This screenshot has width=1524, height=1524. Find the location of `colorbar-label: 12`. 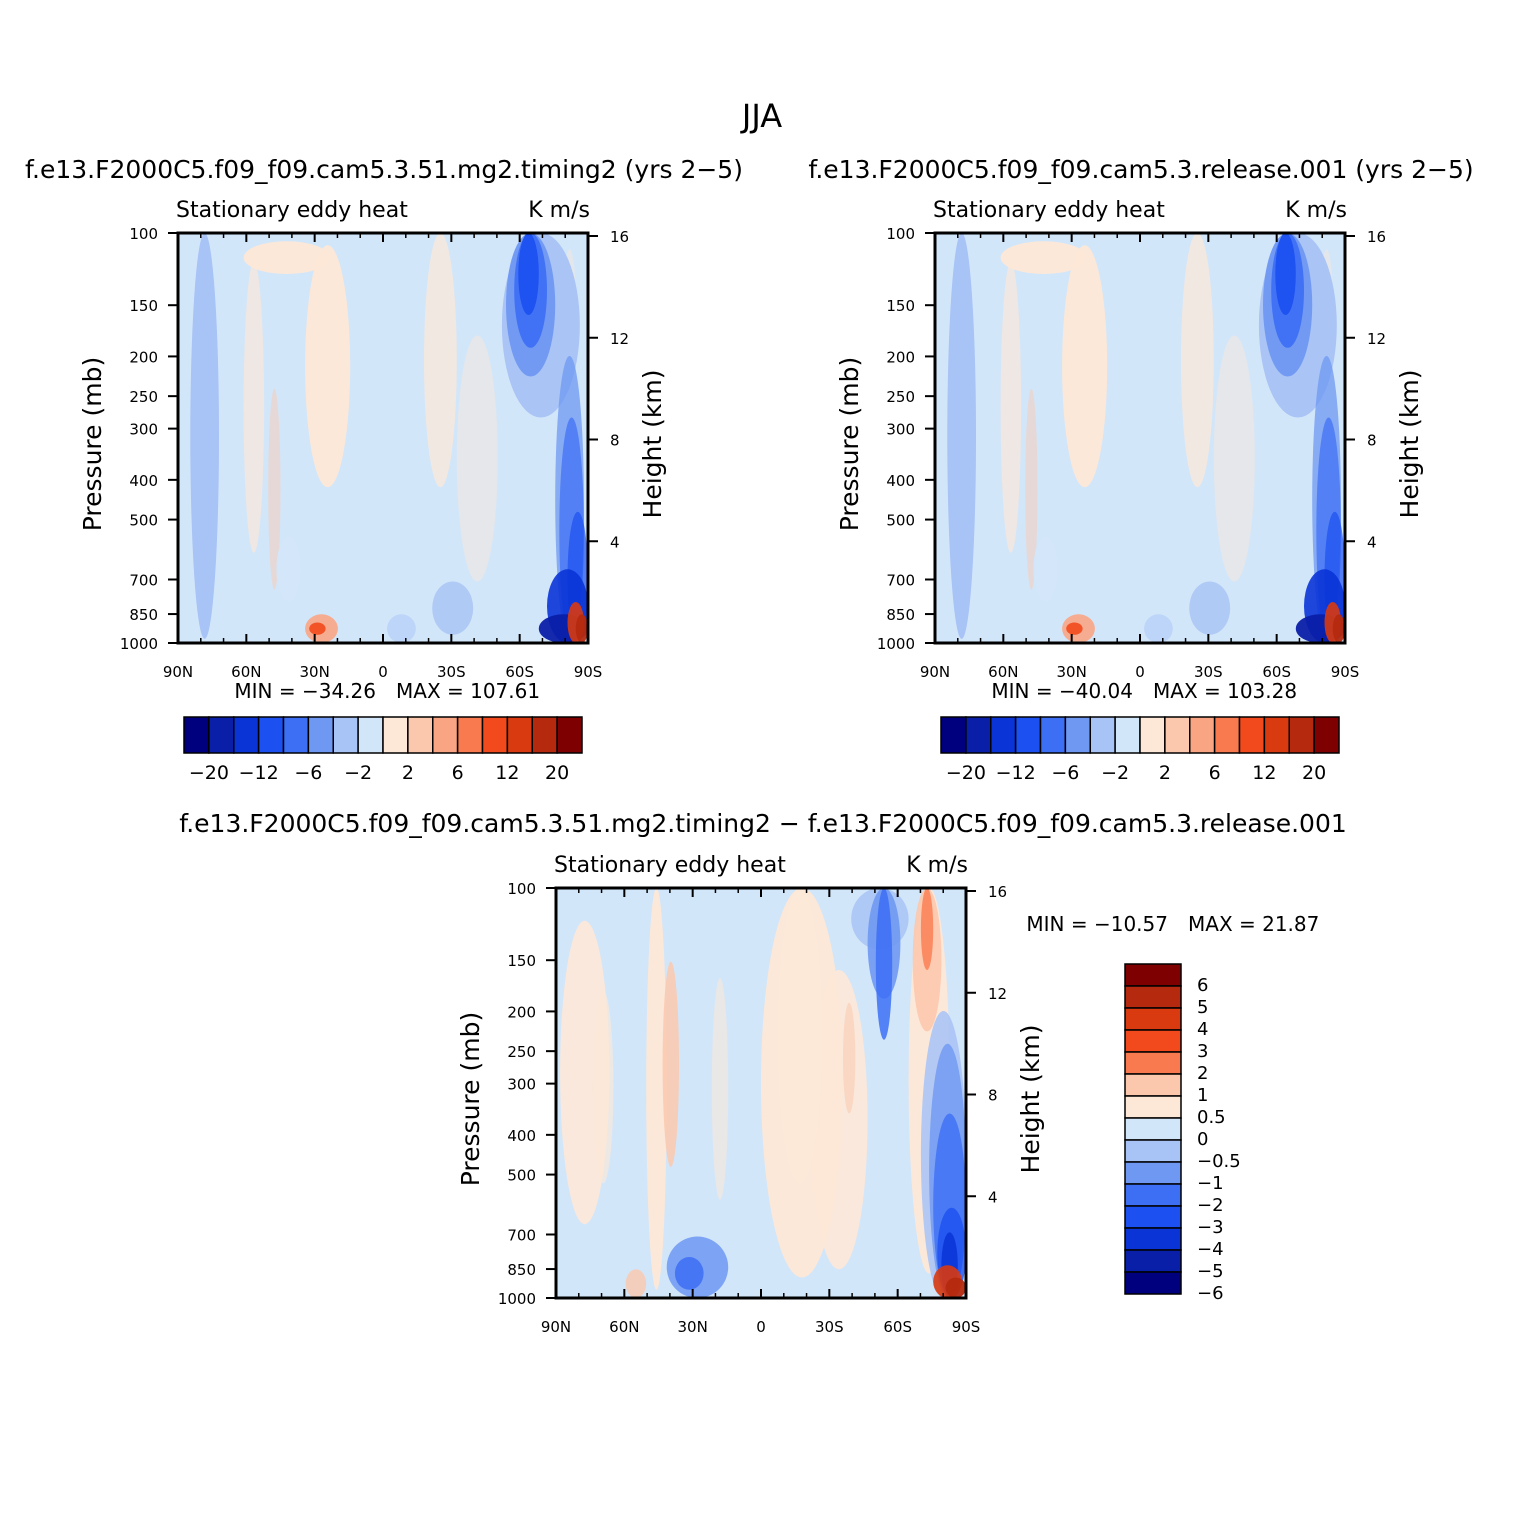

colorbar-label: 12 is located at coordinates (507, 773).